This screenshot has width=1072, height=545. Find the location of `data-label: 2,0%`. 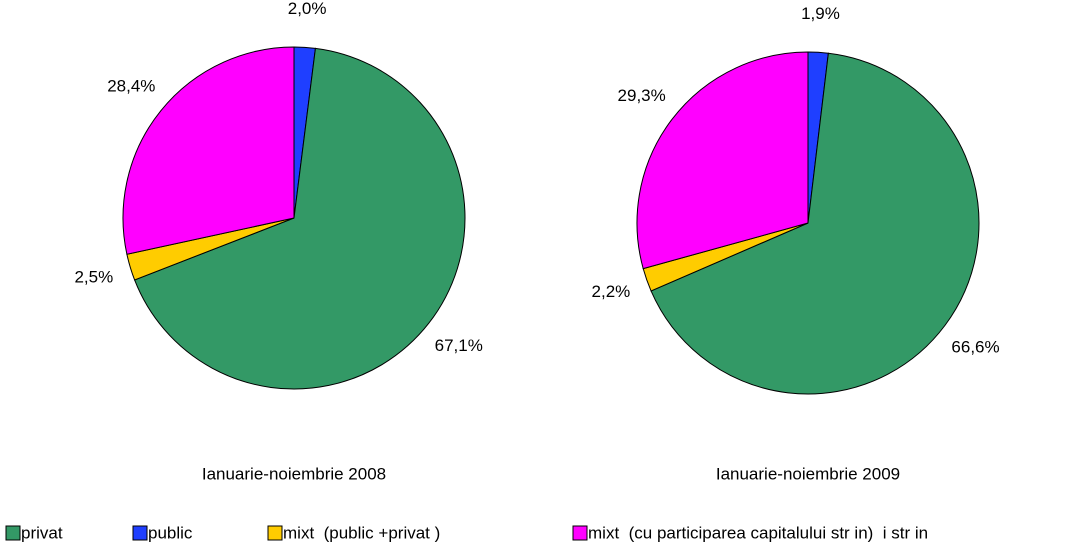

data-label: 2,0% is located at coordinates (307, 9).